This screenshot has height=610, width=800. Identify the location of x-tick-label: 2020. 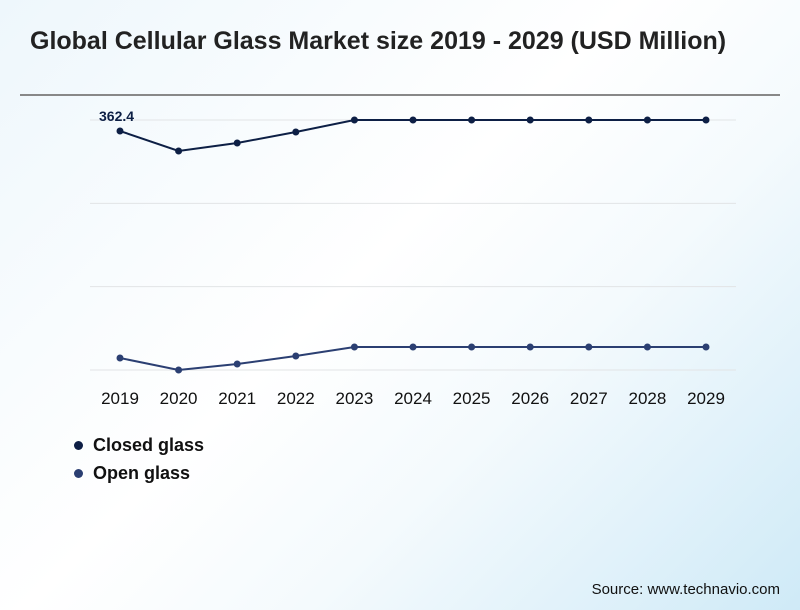
(179, 398).